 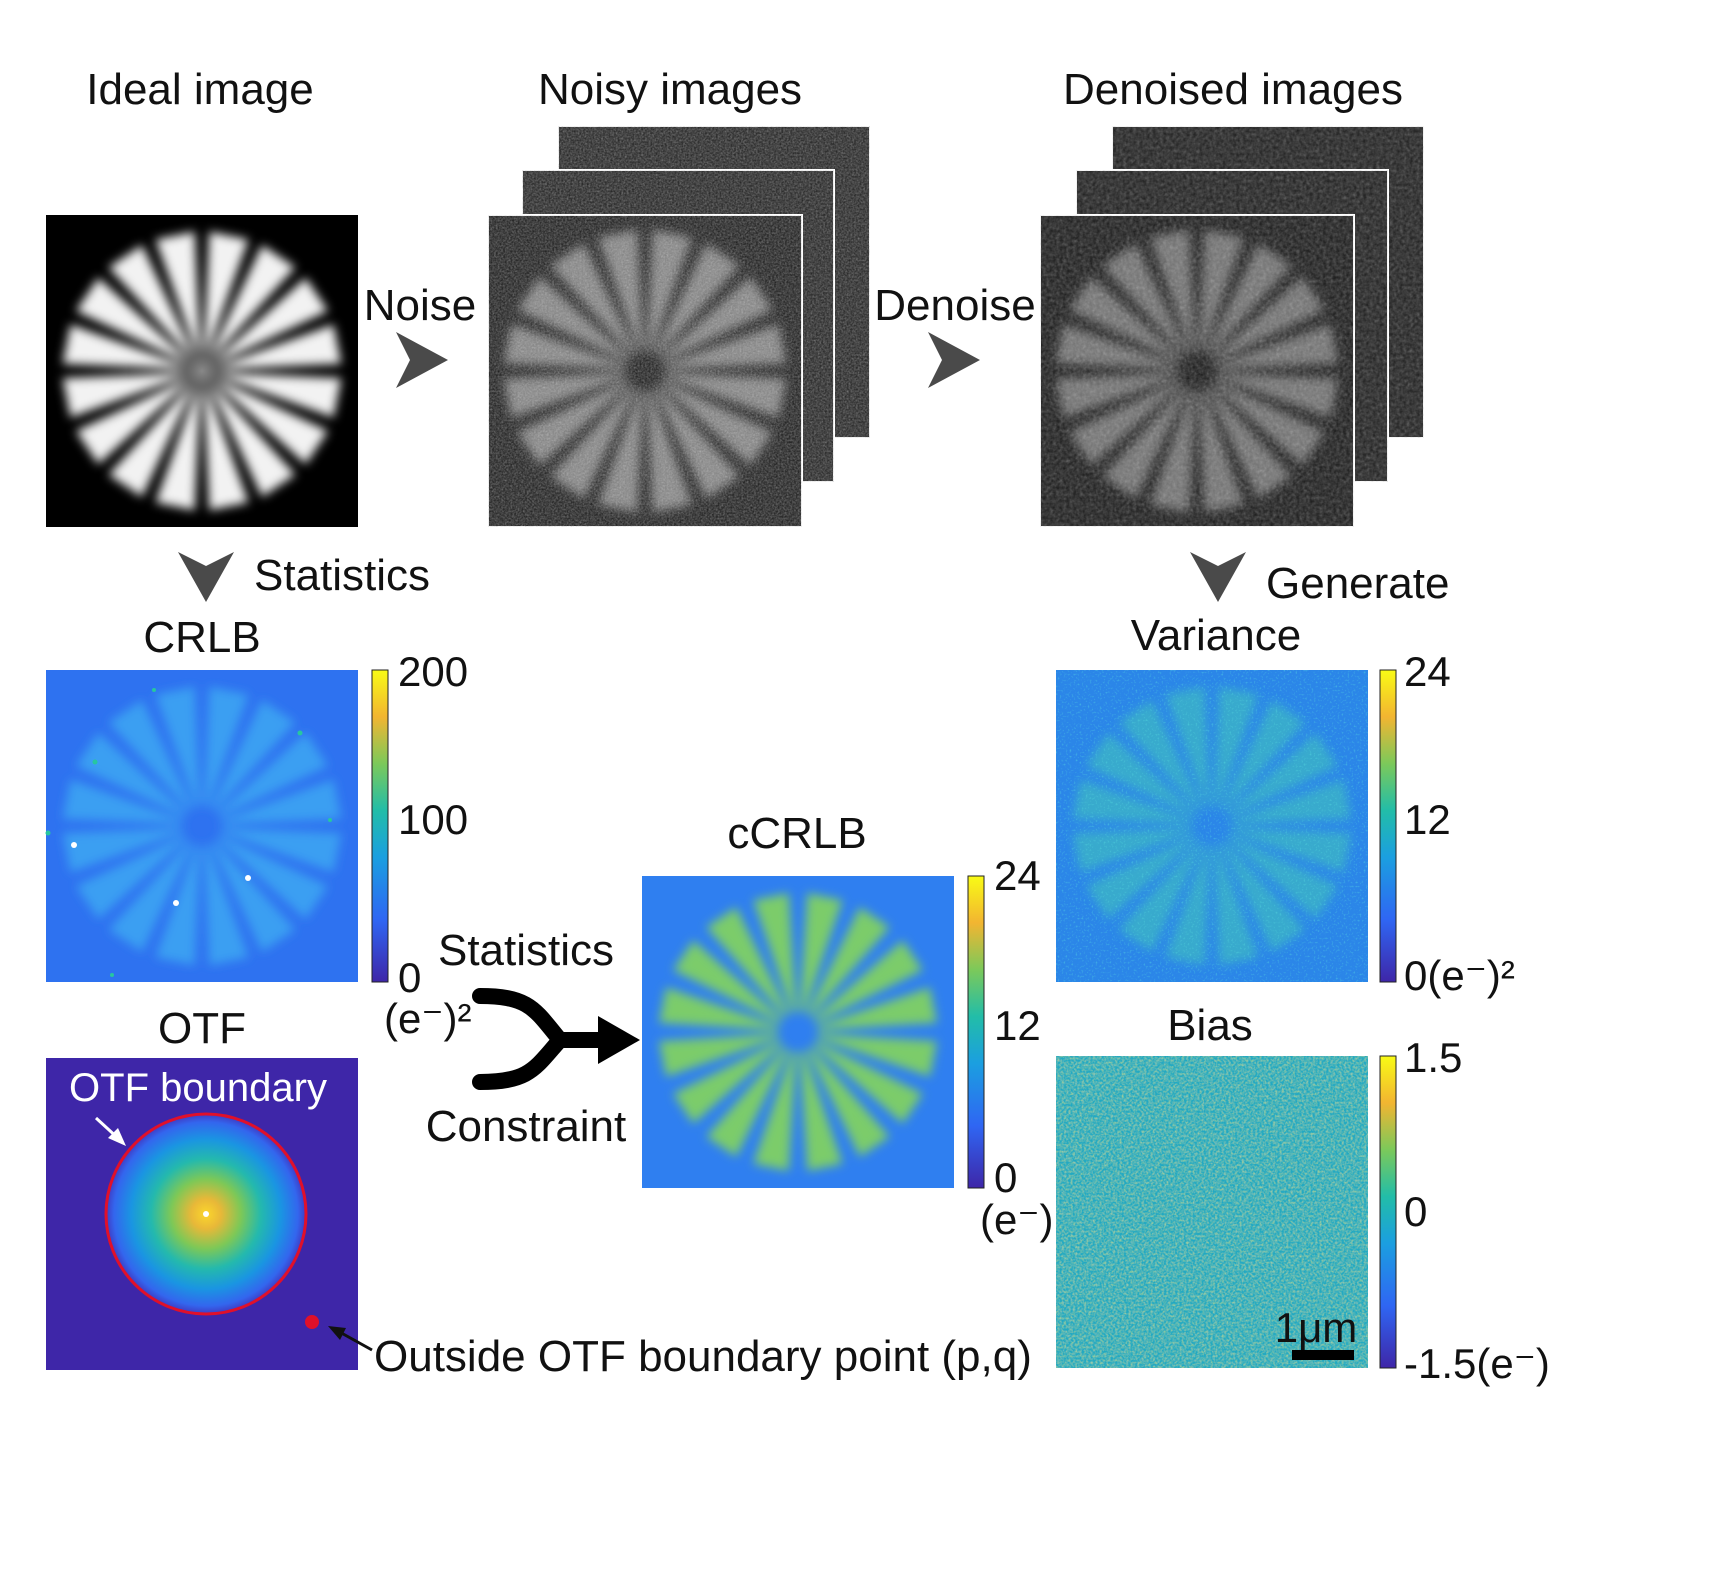 What do you see at coordinates (409, 977) in the screenshot?
I see `crlb-tick-min: 0` at bounding box center [409, 977].